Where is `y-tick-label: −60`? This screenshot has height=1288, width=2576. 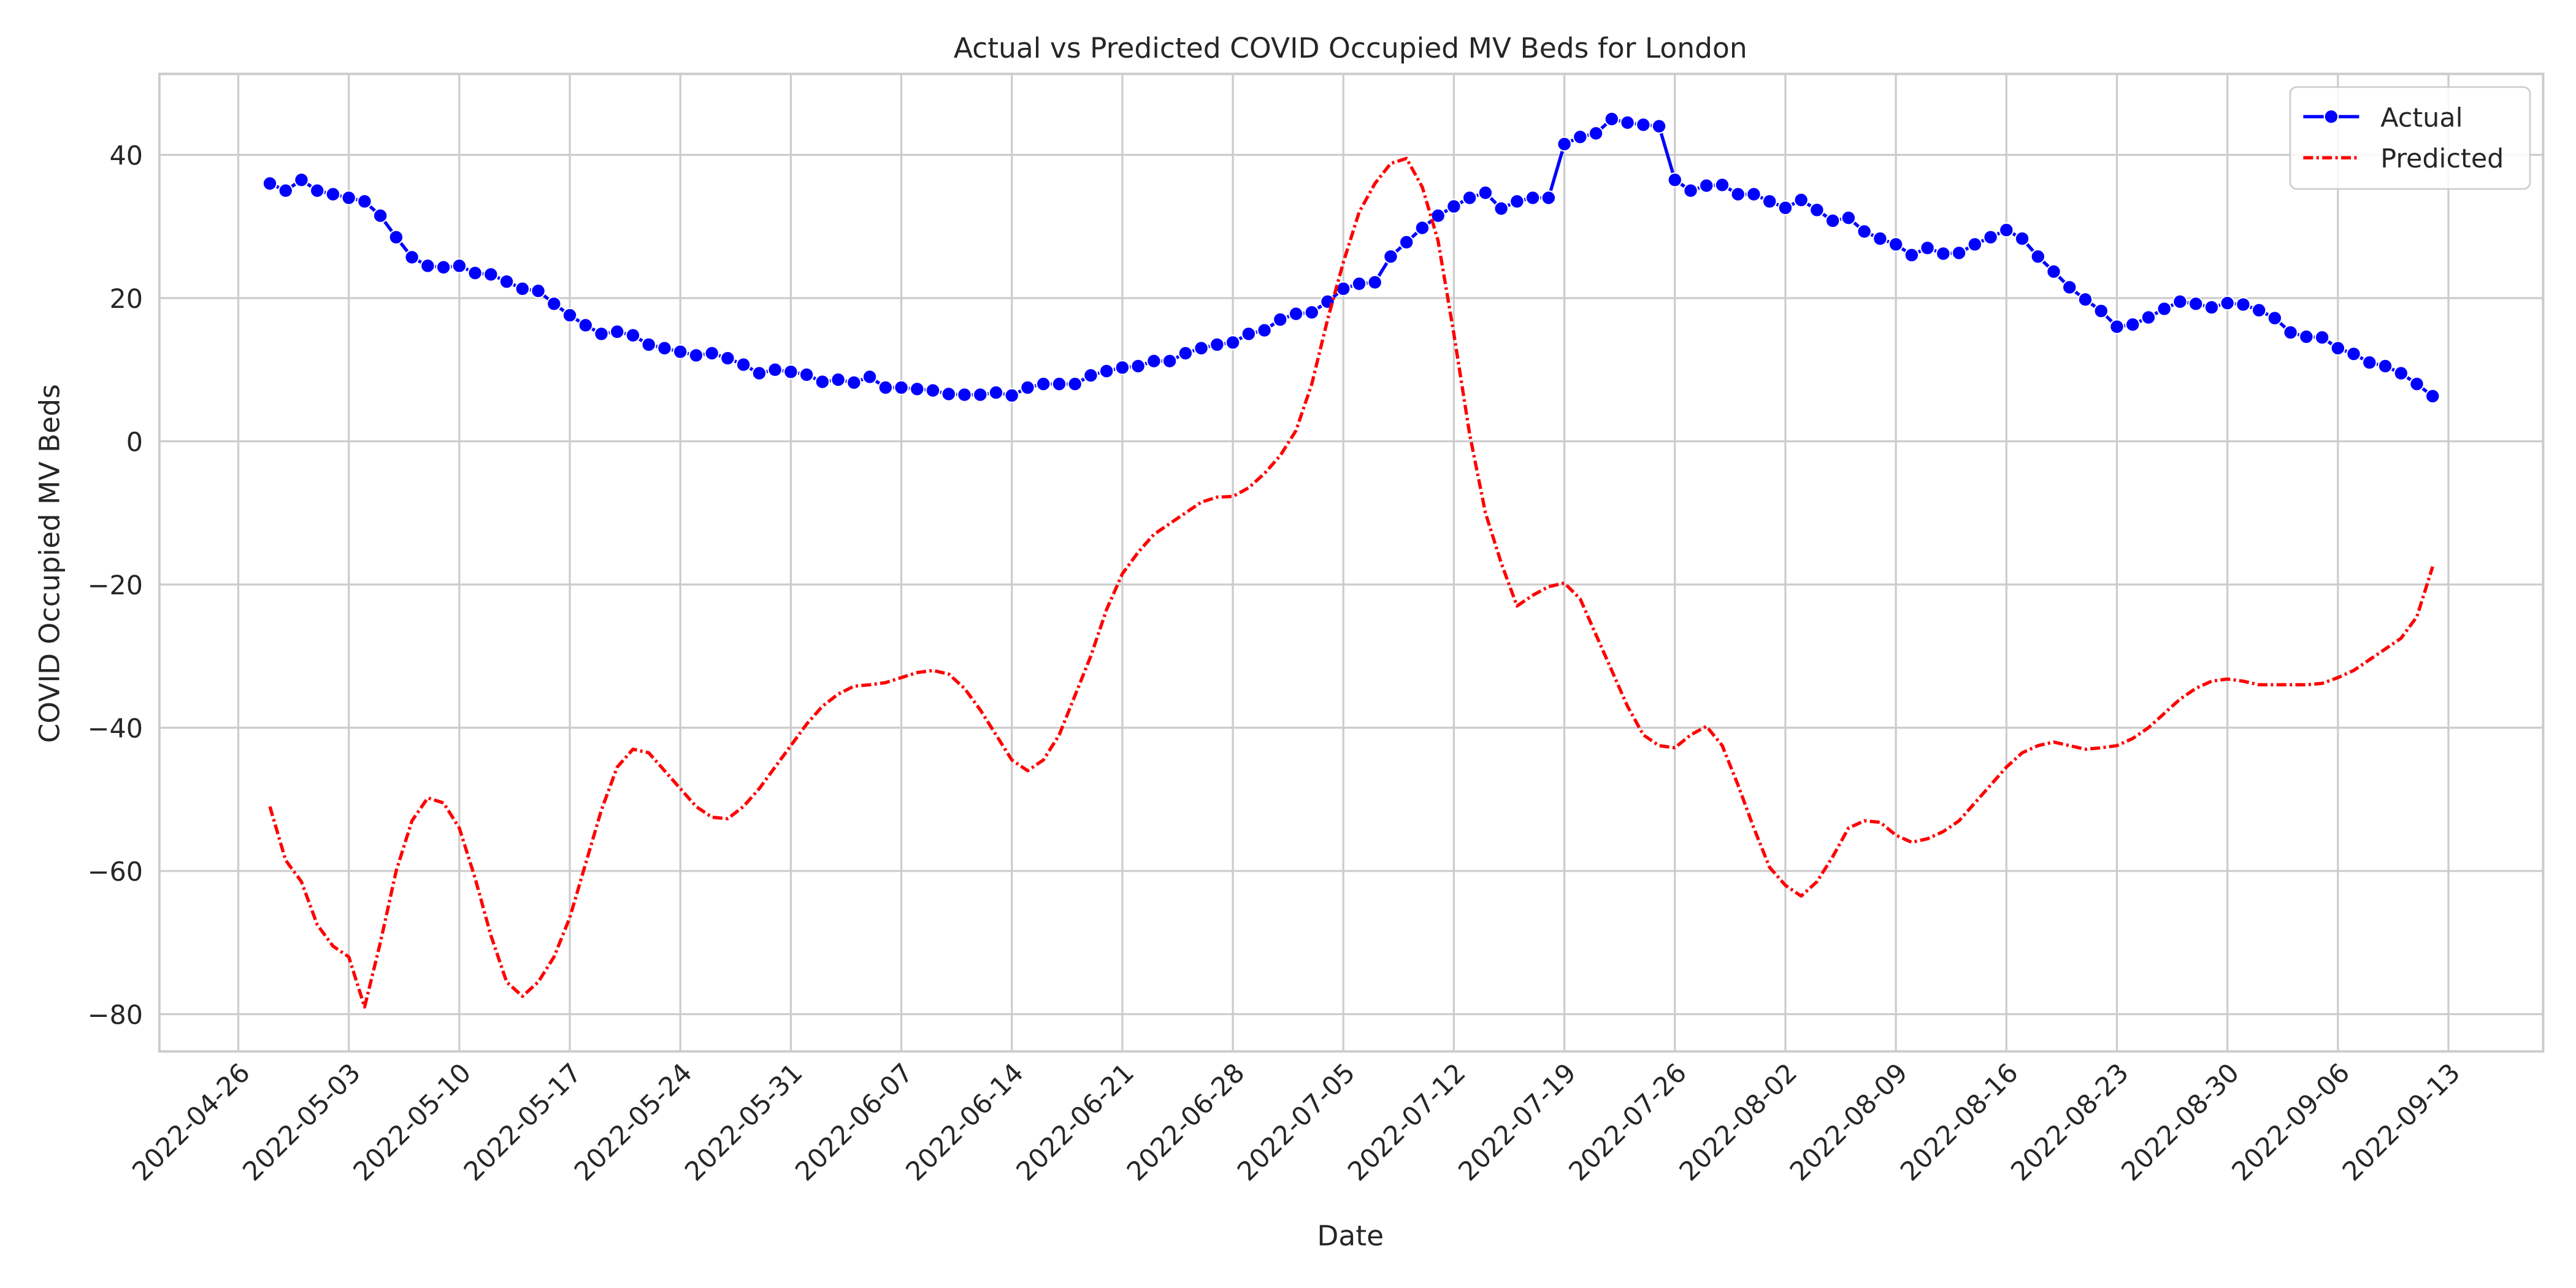 y-tick-label: −60 is located at coordinates (115, 872).